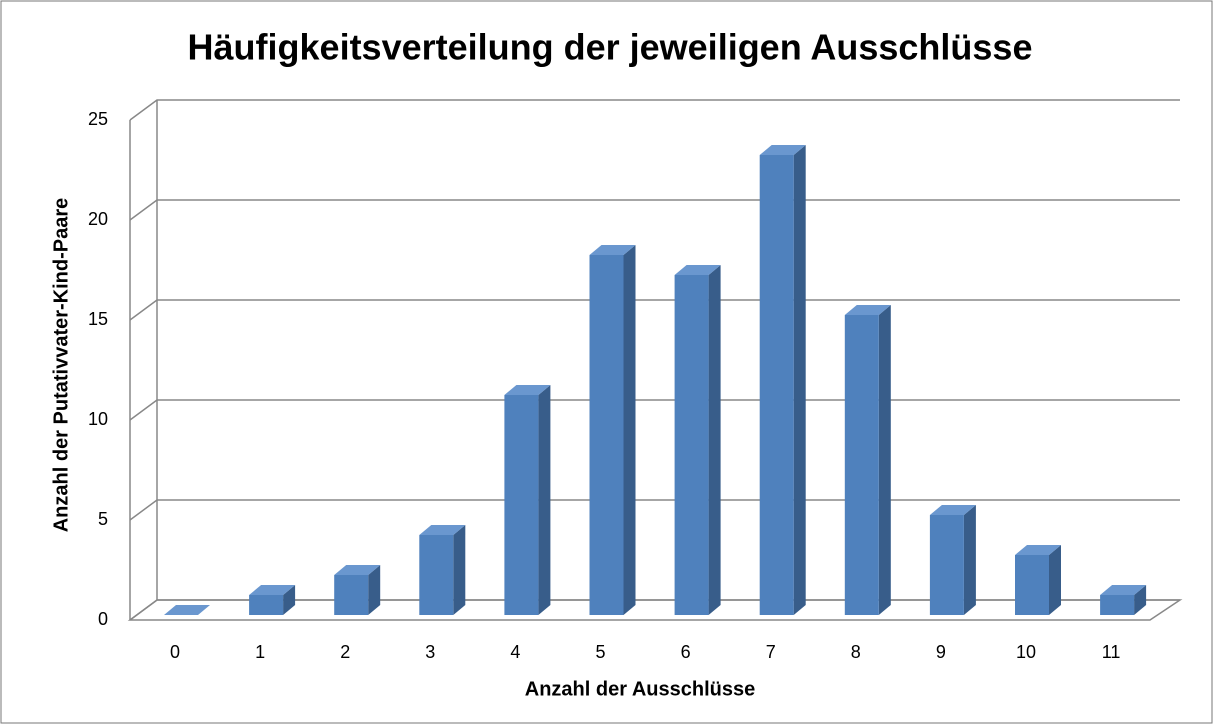  What do you see at coordinates (61, 365) in the screenshot?
I see `y-axis-label: Anzahl der Putativvater-Kind-Paare` at bounding box center [61, 365].